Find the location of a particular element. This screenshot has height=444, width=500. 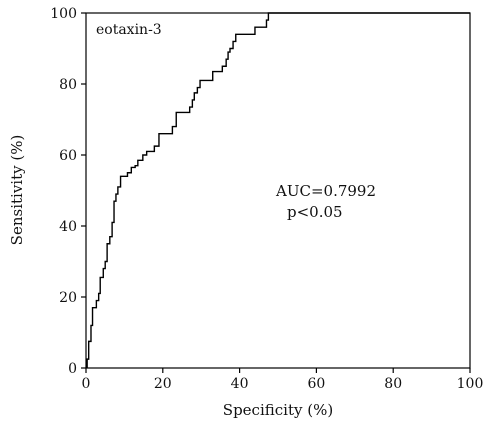

y-tick-label: 0 is located at coordinates (72, 369).